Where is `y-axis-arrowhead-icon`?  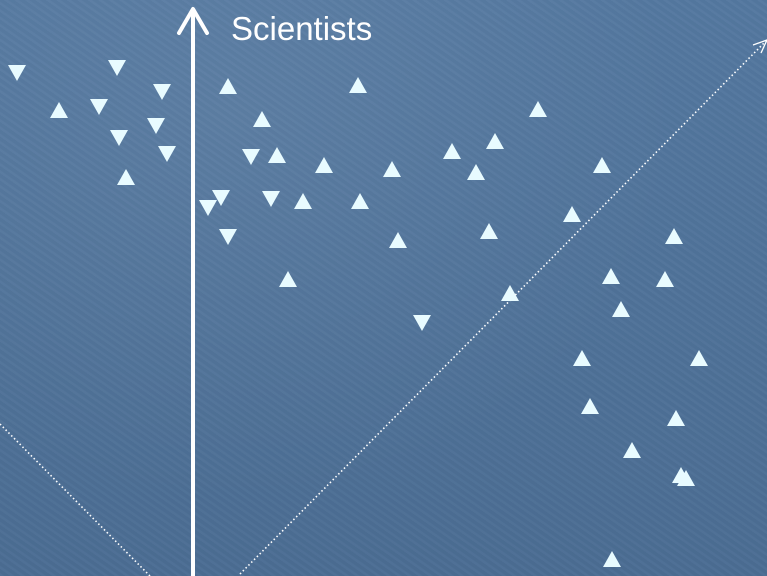
y-axis-arrowhead-icon is located at coordinates (193, 21).